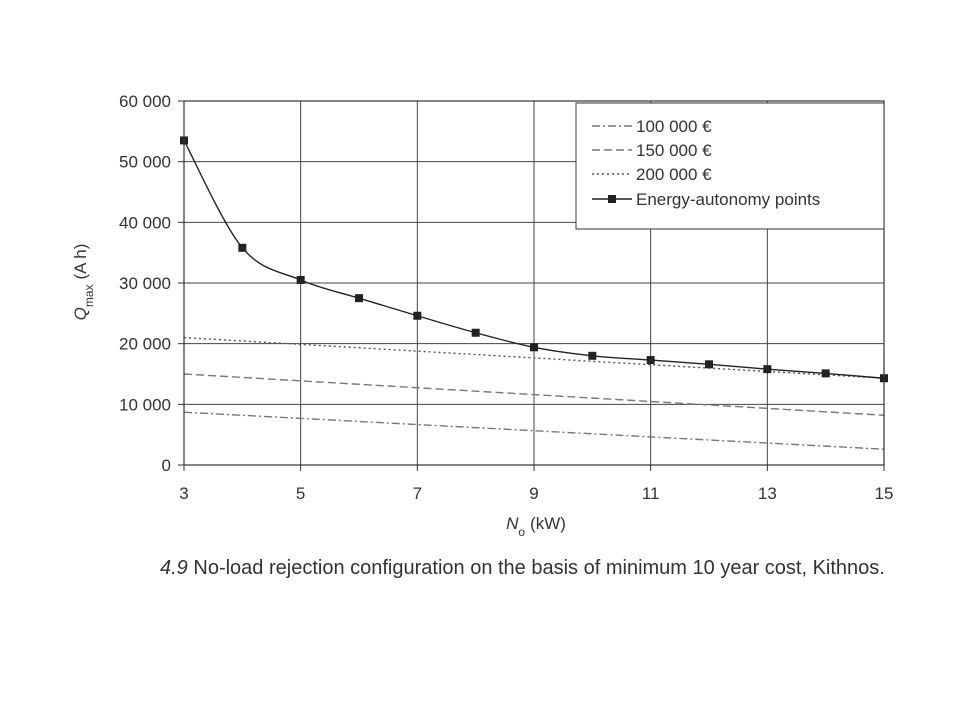 This screenshot has height=720, width=960. Describe the element at coordinates (674, 126) in the screenshot. I see `legend-label-100k: 100 000 €` at that location.